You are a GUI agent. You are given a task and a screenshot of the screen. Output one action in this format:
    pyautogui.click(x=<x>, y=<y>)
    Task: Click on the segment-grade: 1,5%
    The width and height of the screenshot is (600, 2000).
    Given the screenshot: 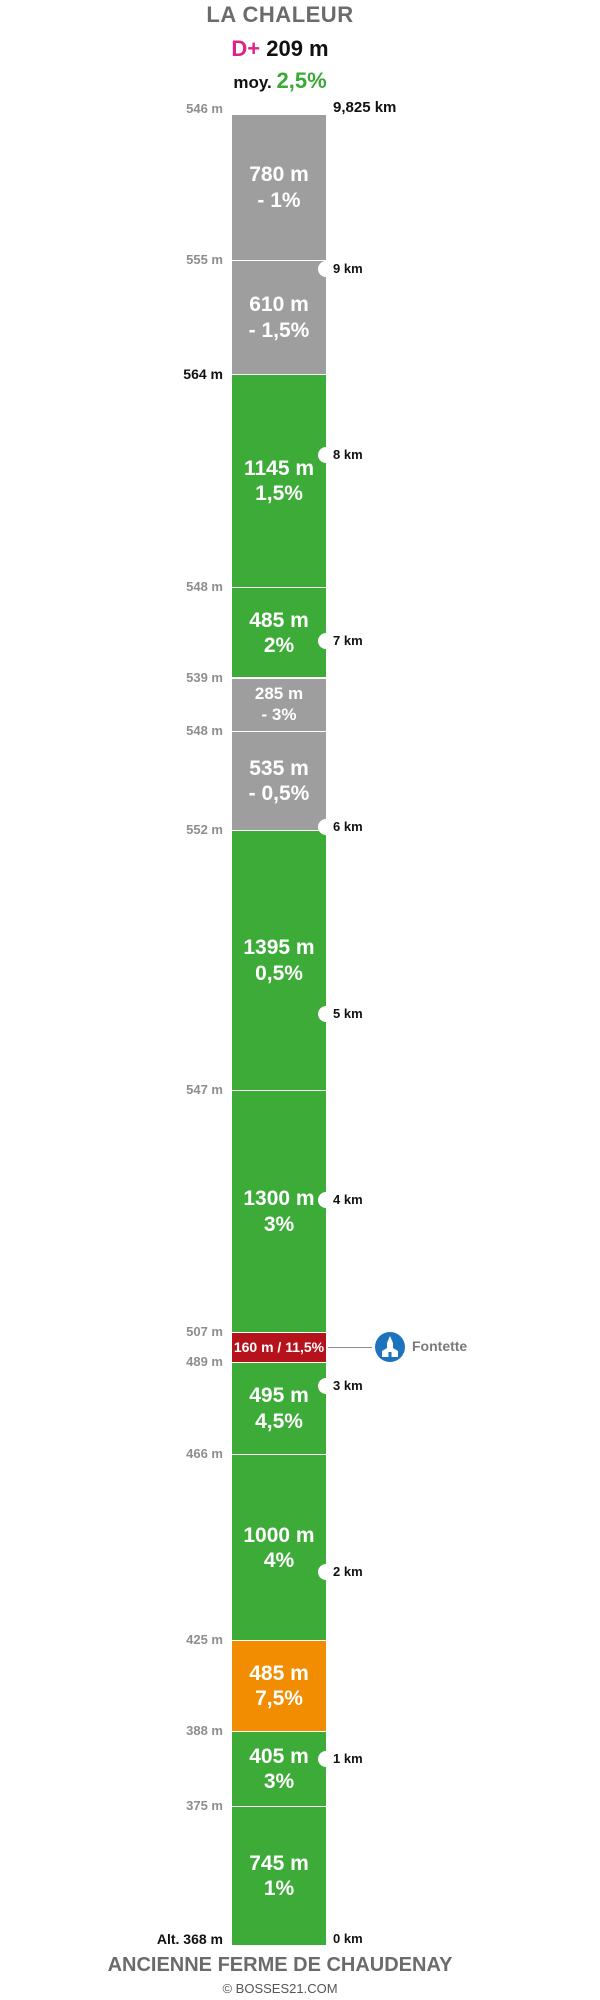 What is the action you would take?
    pyautogui.click(x=279, y=494)
    